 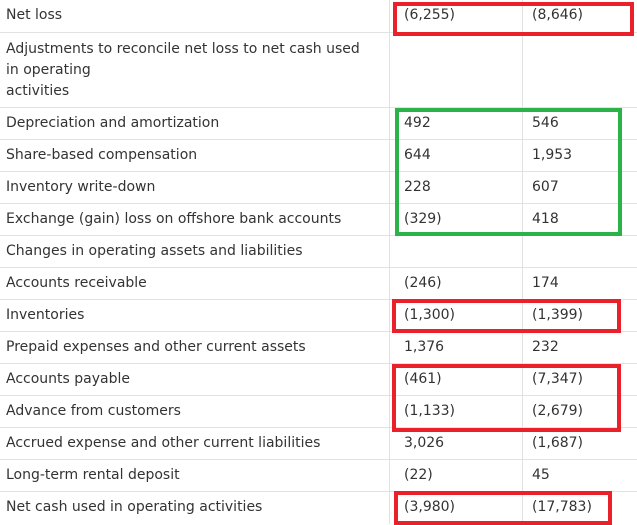 What do you see at coordinates (562, 507) in the screenshot?
I see `value-text: (17,783)` at bounding box center [562, 507].